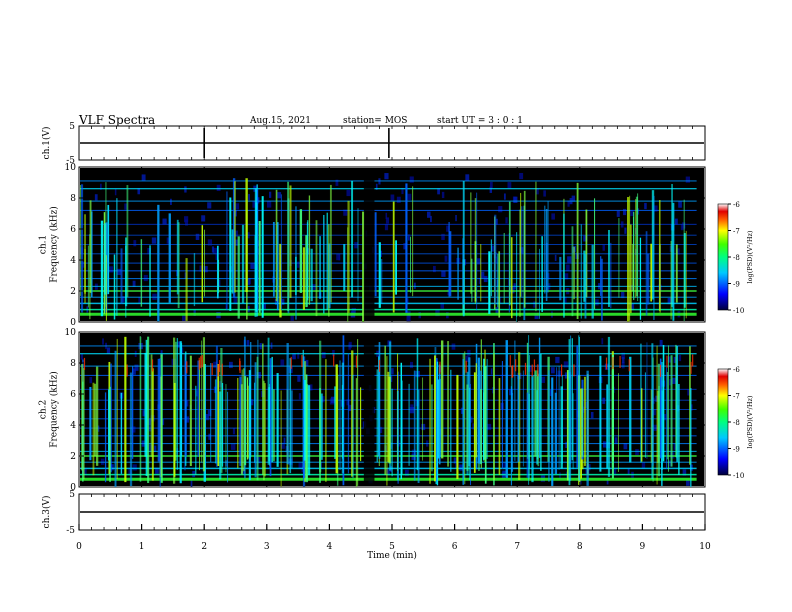 Image resolution: width=792 pixels, height=612 pixels. I want to click on carrier-band, so click(388, 224).